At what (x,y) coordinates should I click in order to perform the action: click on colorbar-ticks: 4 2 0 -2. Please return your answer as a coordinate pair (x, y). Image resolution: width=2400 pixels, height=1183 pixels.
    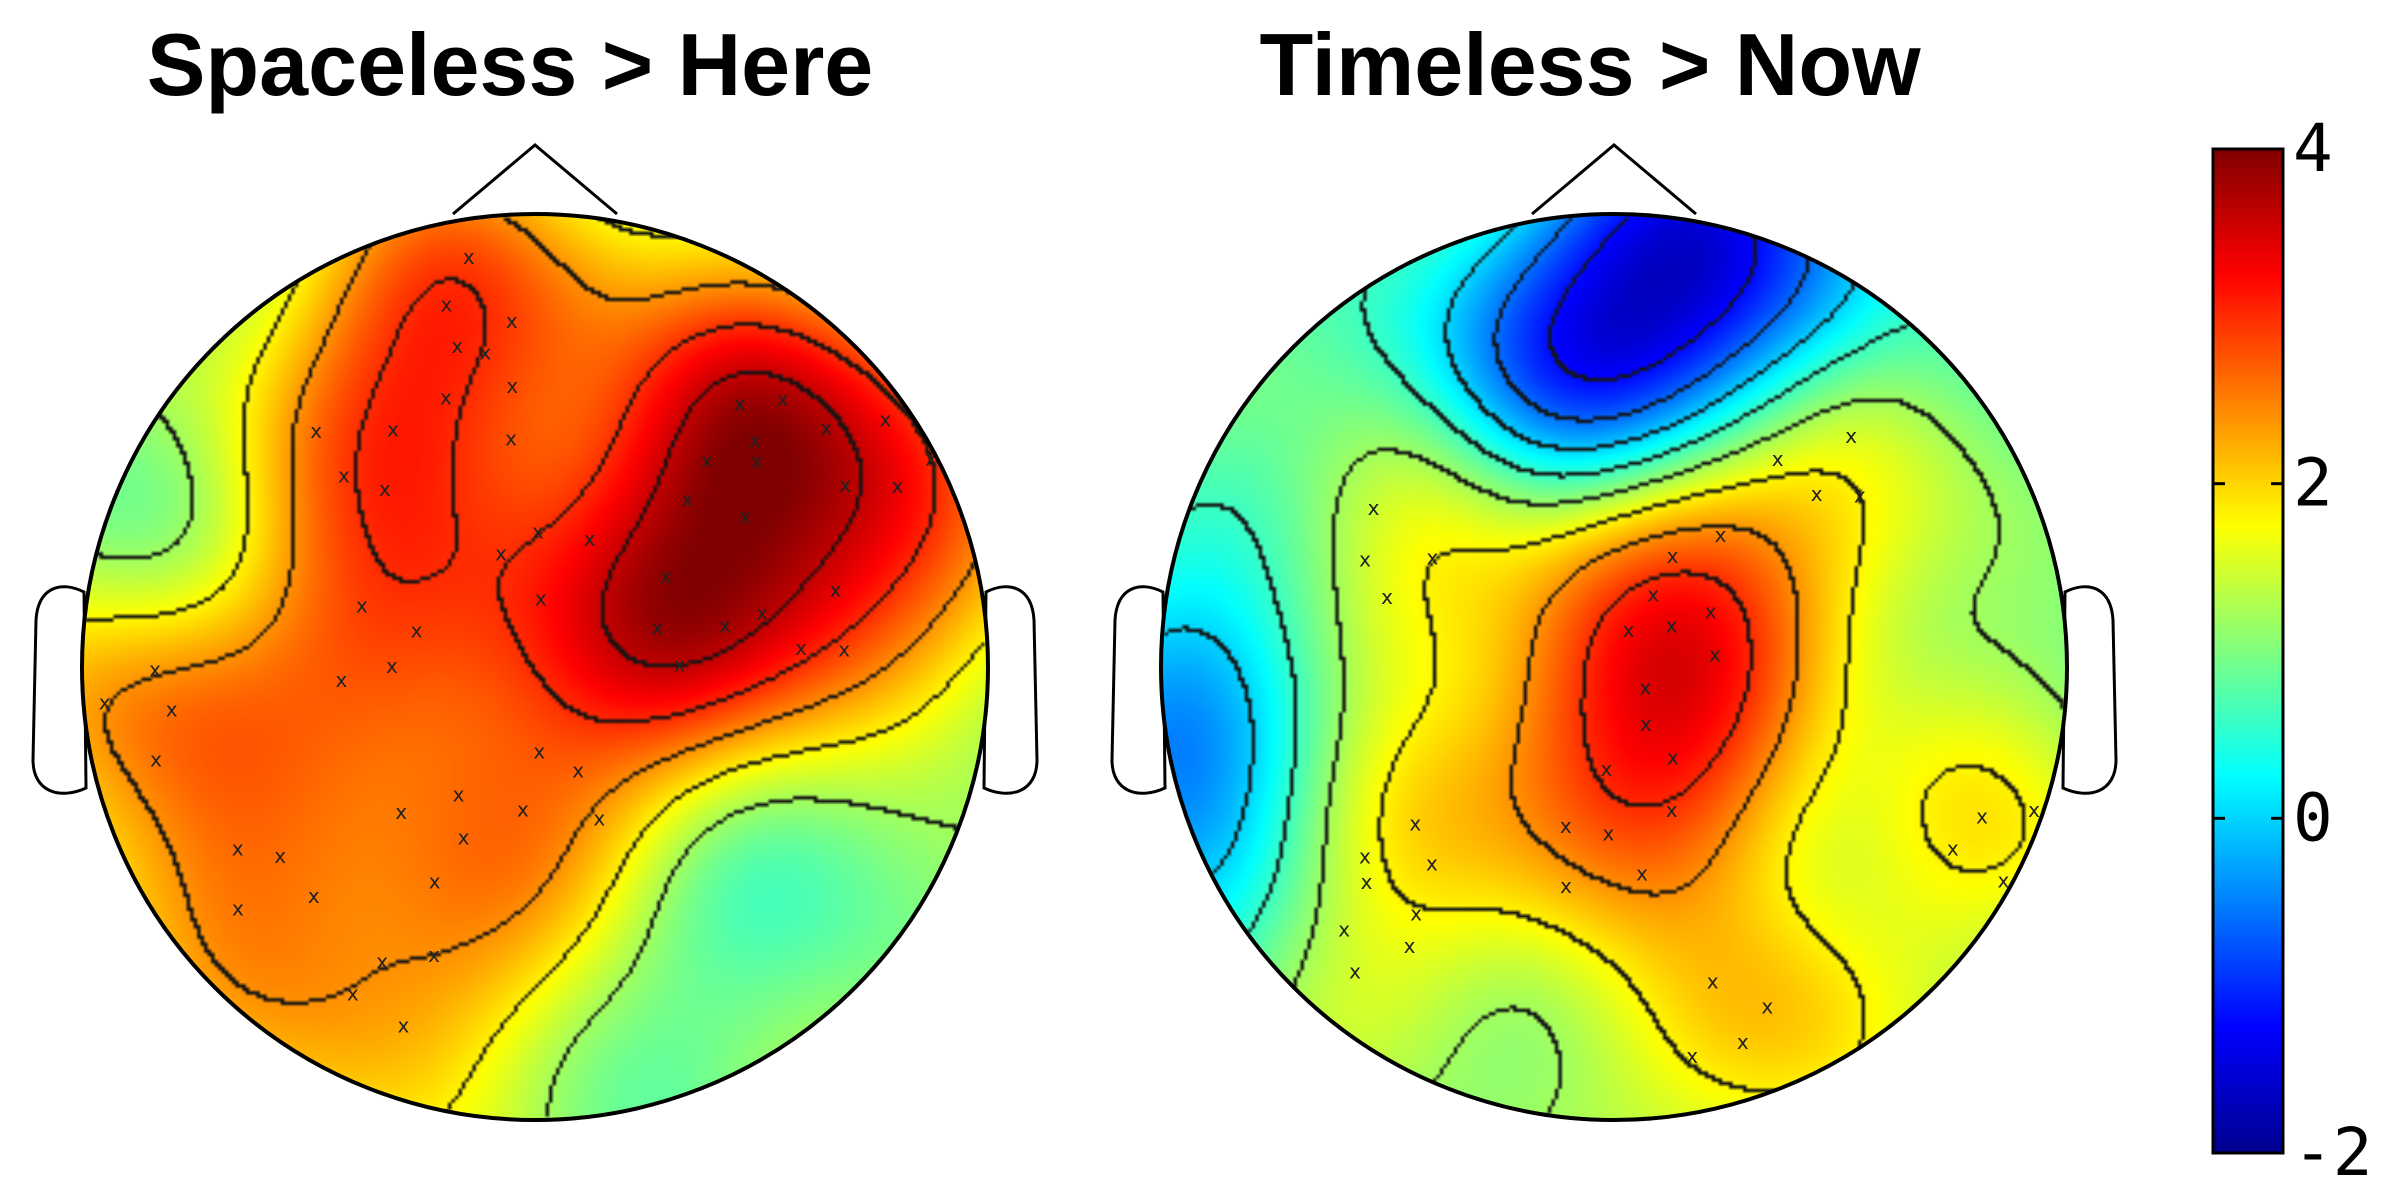
    Looking at the image, I should click on (2292, 646).